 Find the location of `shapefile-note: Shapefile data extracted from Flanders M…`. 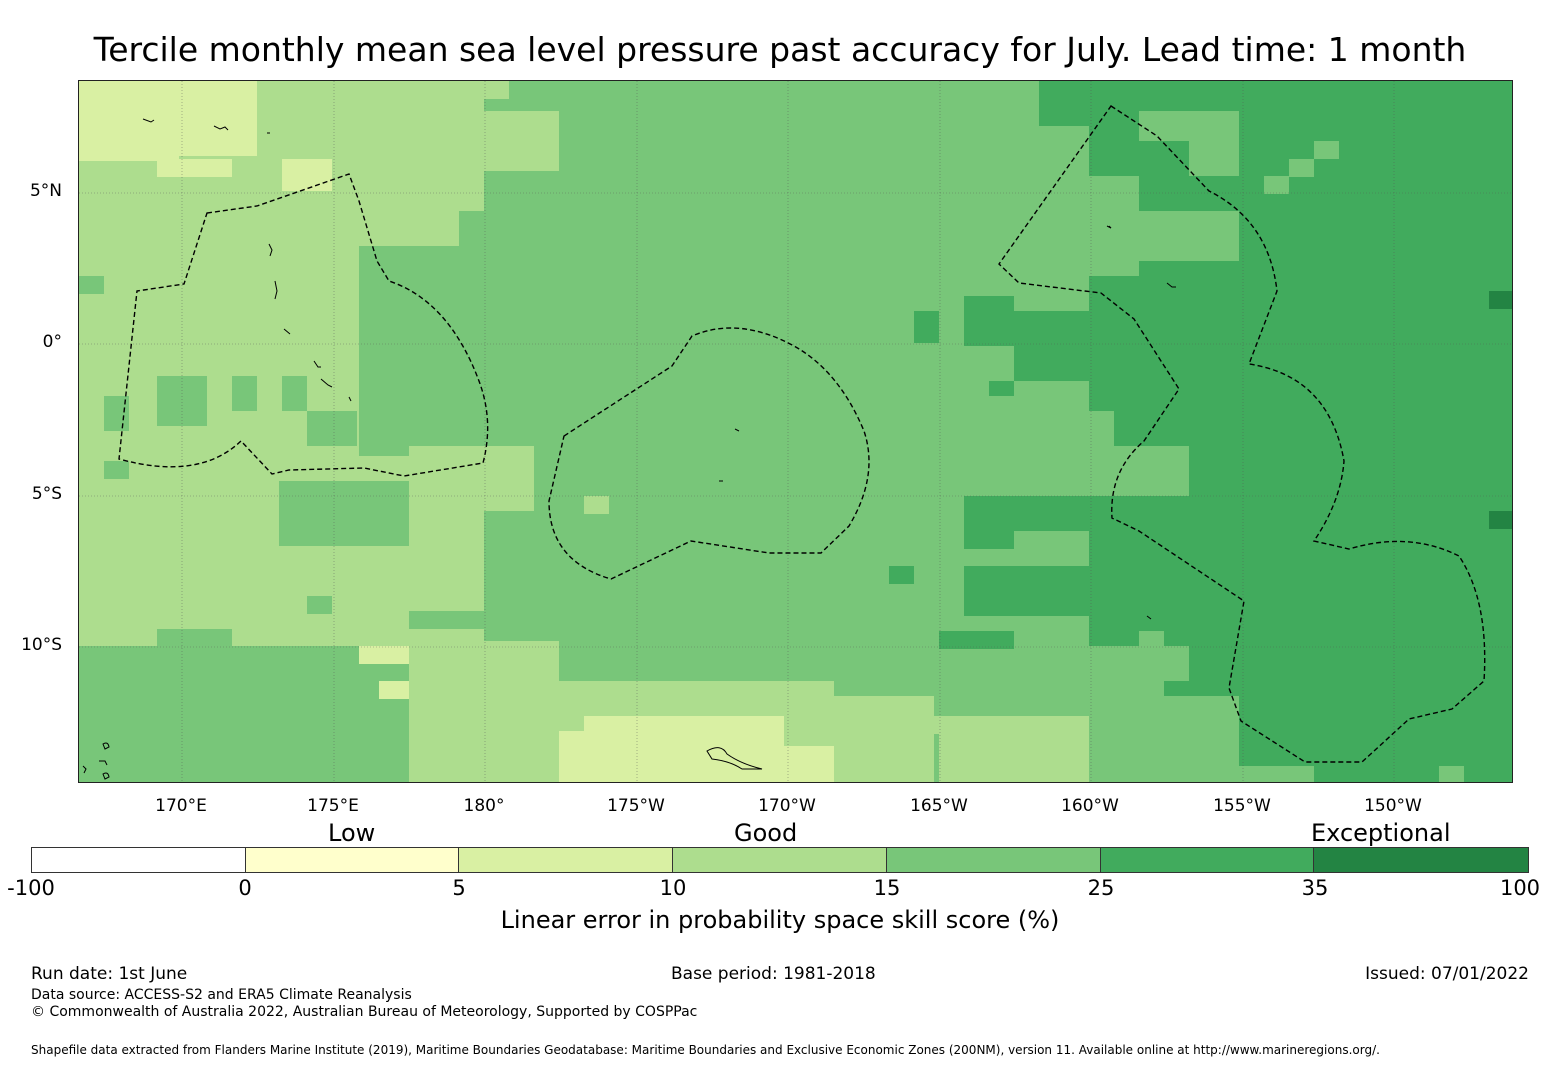

shapefile-note: Shapefile data extracted from Flanders M… is located at coordinates (705, 1050).